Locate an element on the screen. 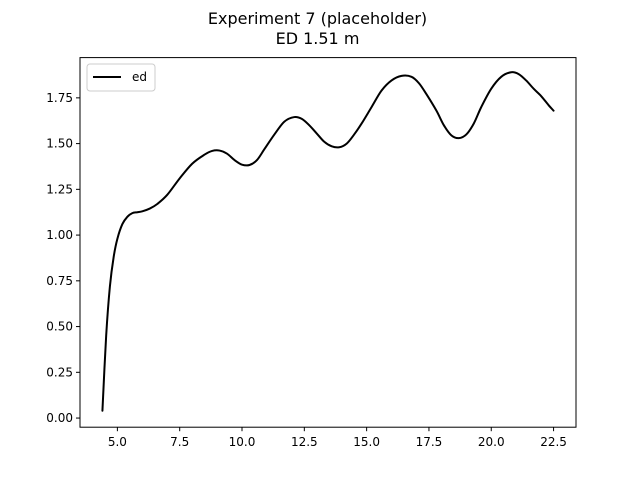 Image resolution: width=640 pixels, height=480 pixels. chart-title: Experiment 7 (placeholder) is located at coordinates (317, 18).